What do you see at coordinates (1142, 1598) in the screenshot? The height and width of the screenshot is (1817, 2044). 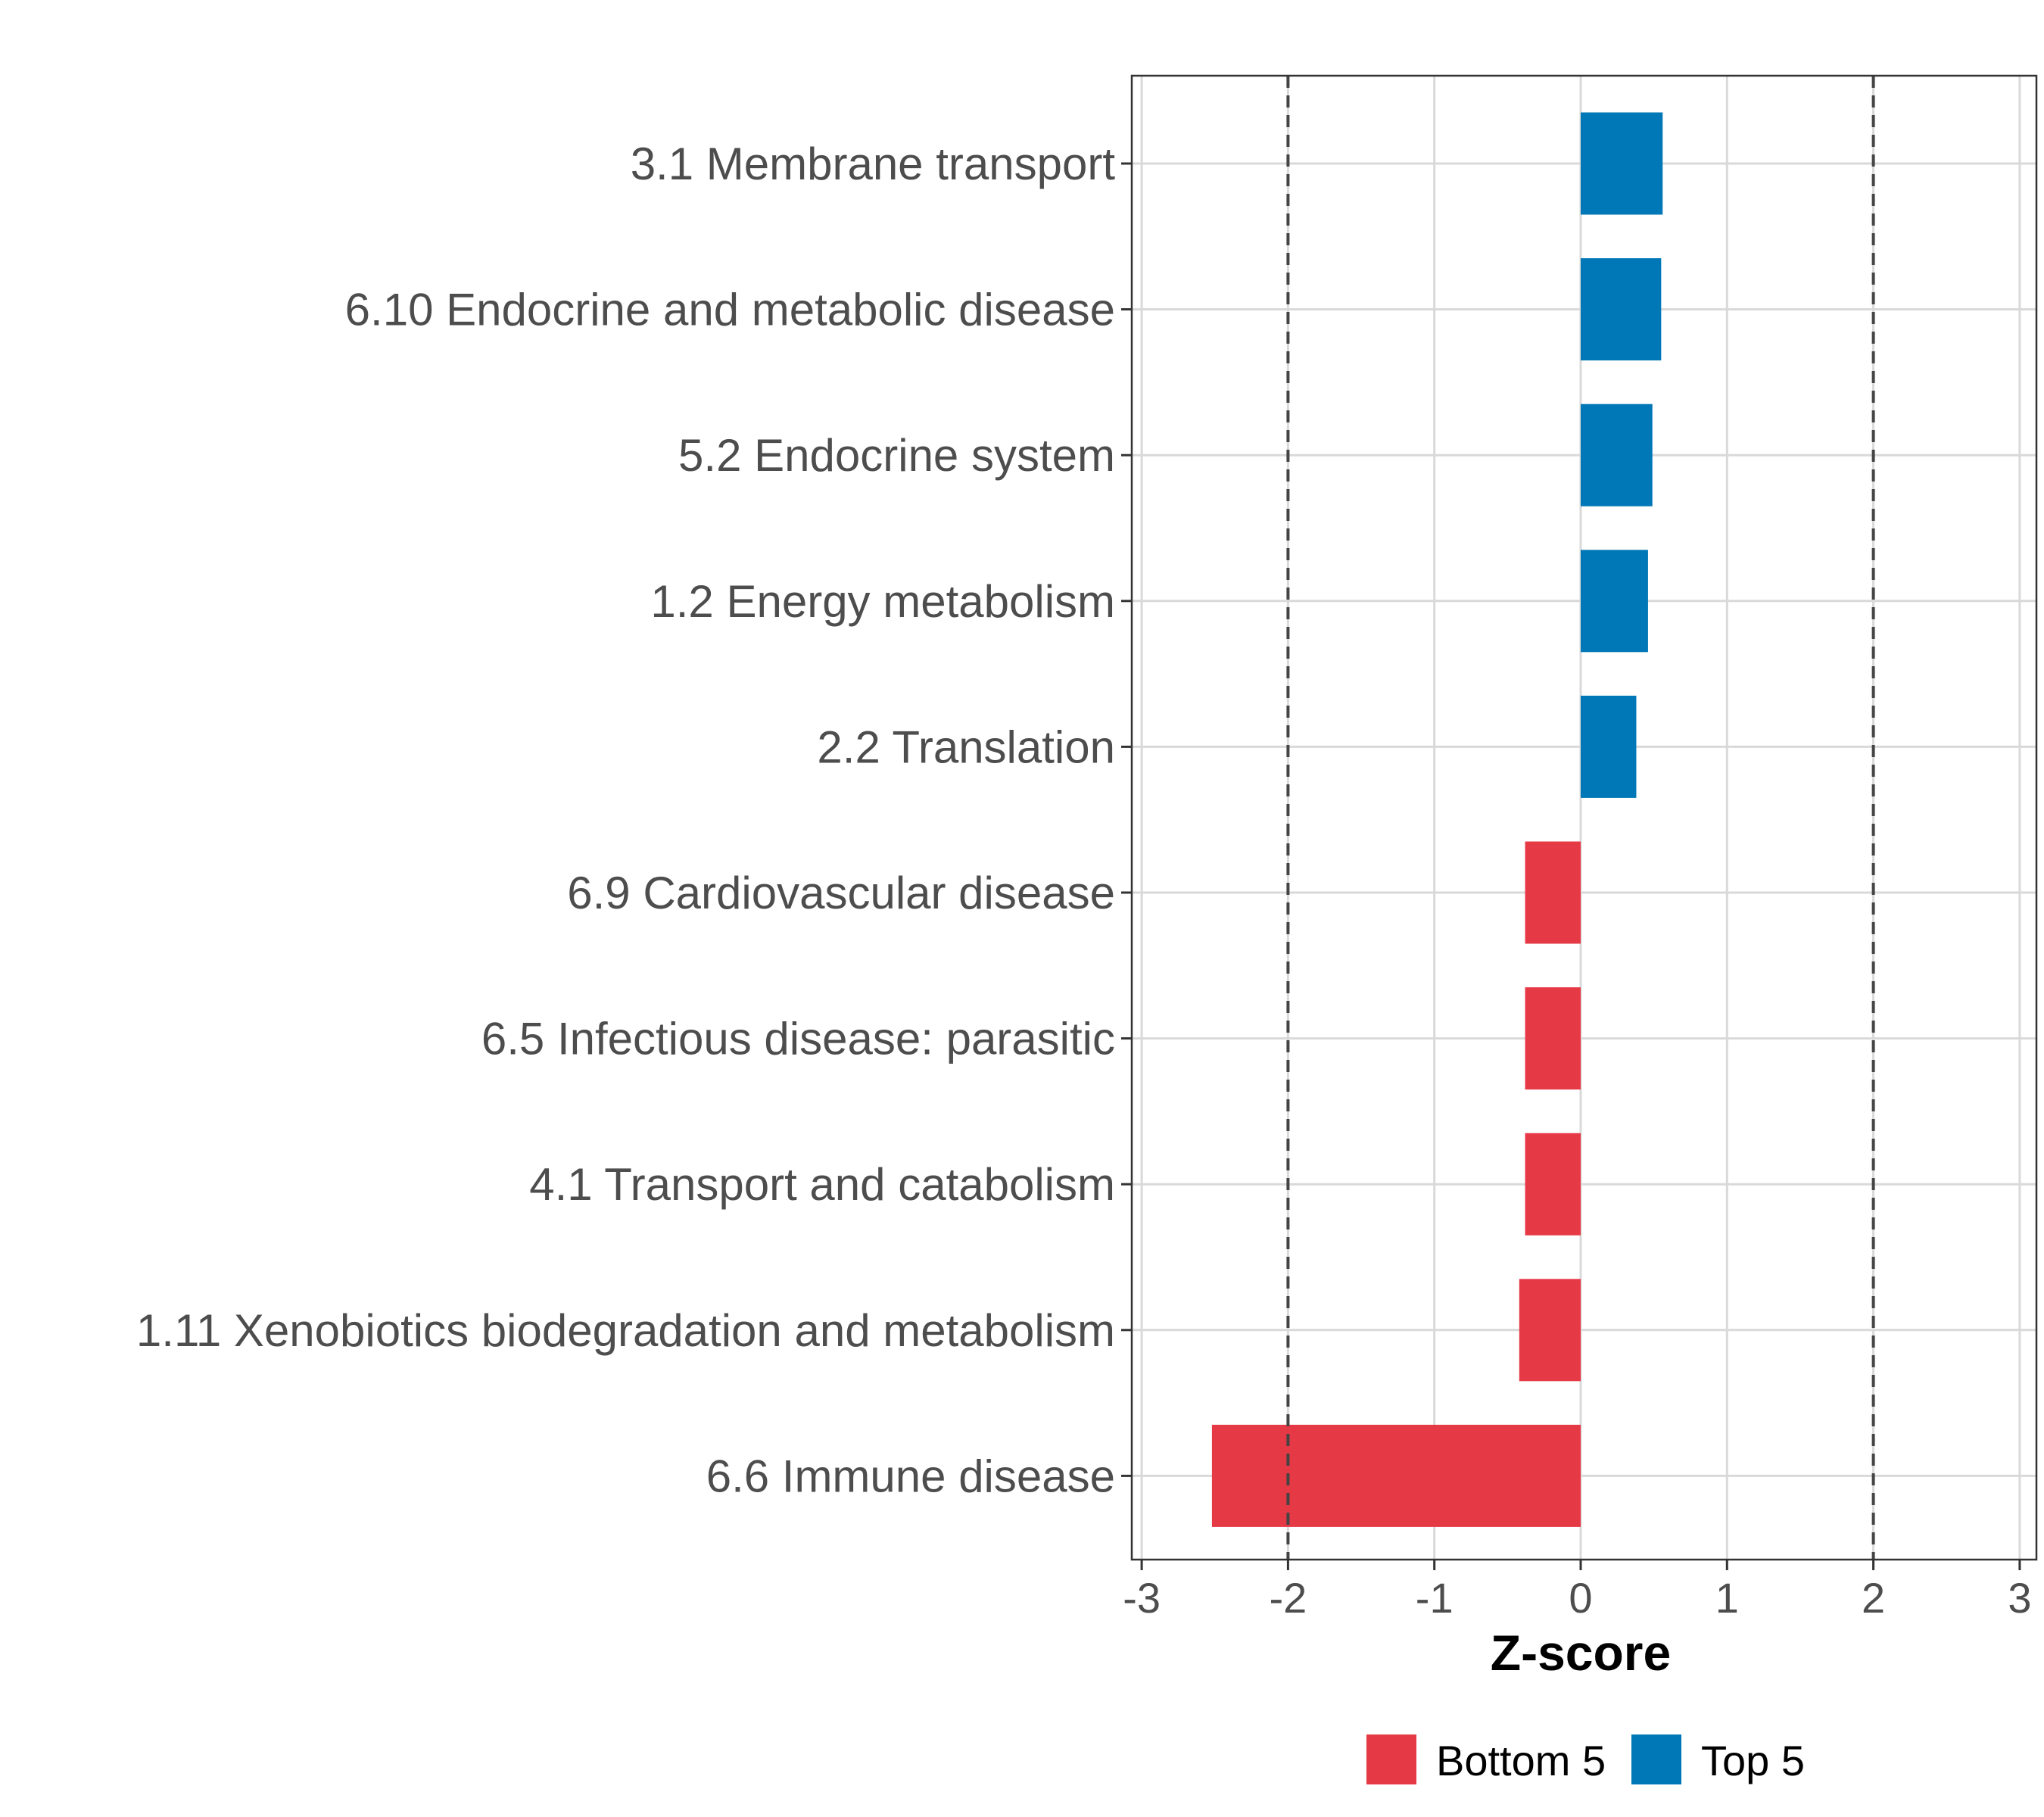 I see `x-tick-label-0: -3` at bounding box center [1142, 1598].